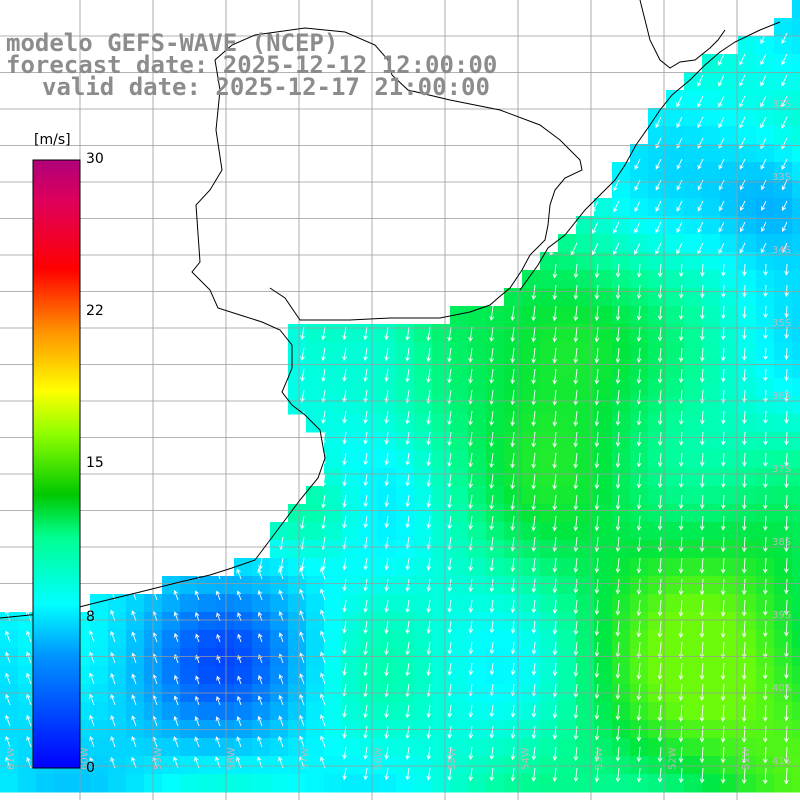 This screenshot has width=800, height=800. I want to click on lon-label: 56W, so click(379, 758).